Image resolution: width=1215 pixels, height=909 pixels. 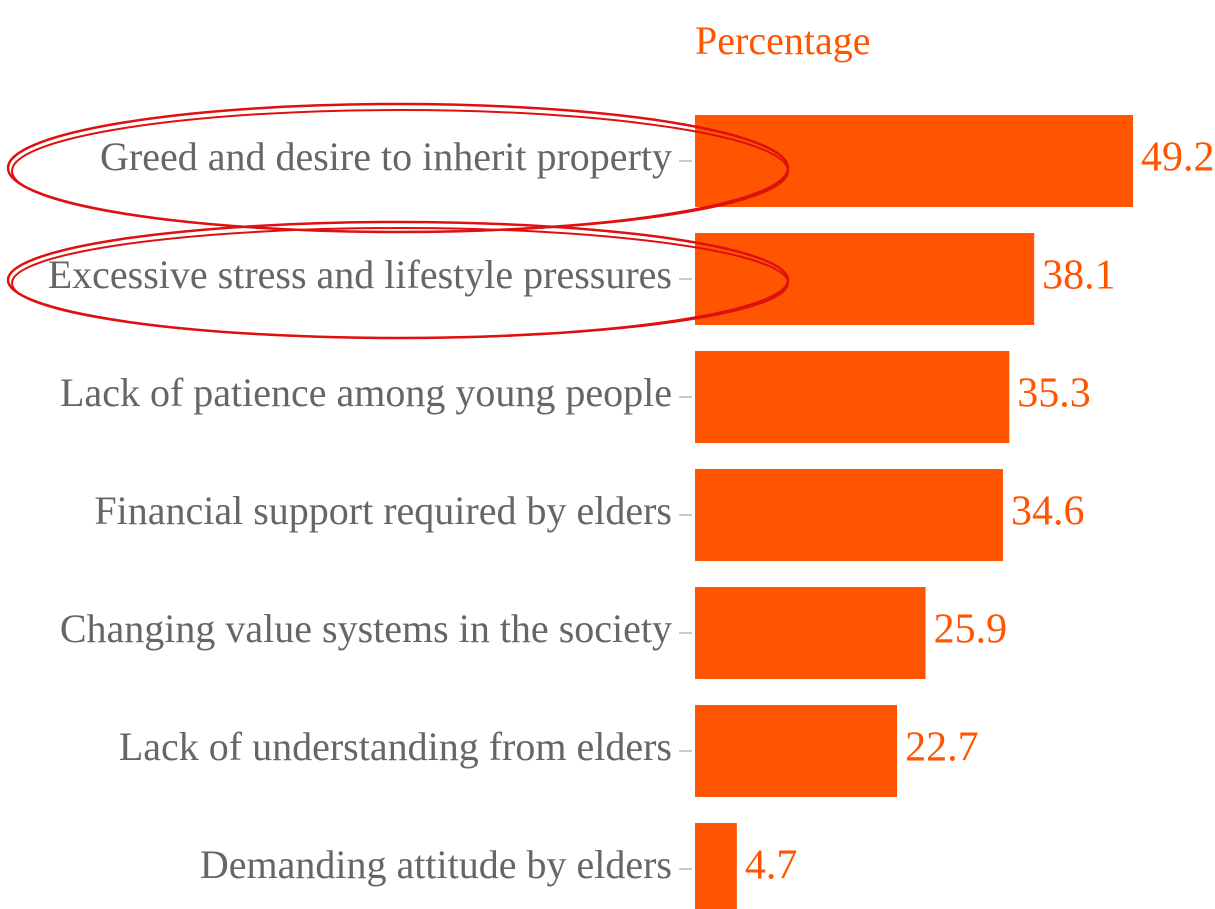 What do you see at coordinates (366, 392) in the screenshot?
I see `category-label: Lack of patience among young people` at bounding box center [366, 392].